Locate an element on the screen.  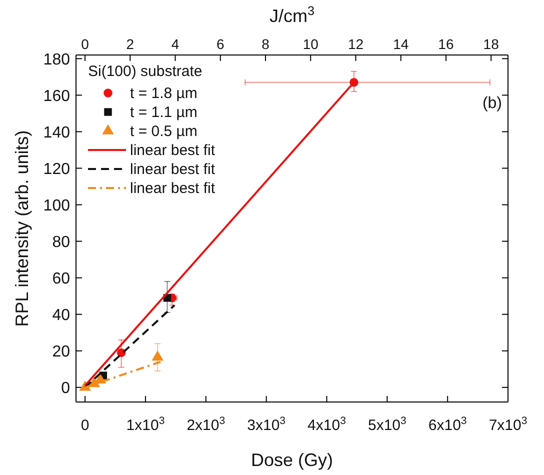
x-tick-label: 0 is located at coordinates (85, 425).